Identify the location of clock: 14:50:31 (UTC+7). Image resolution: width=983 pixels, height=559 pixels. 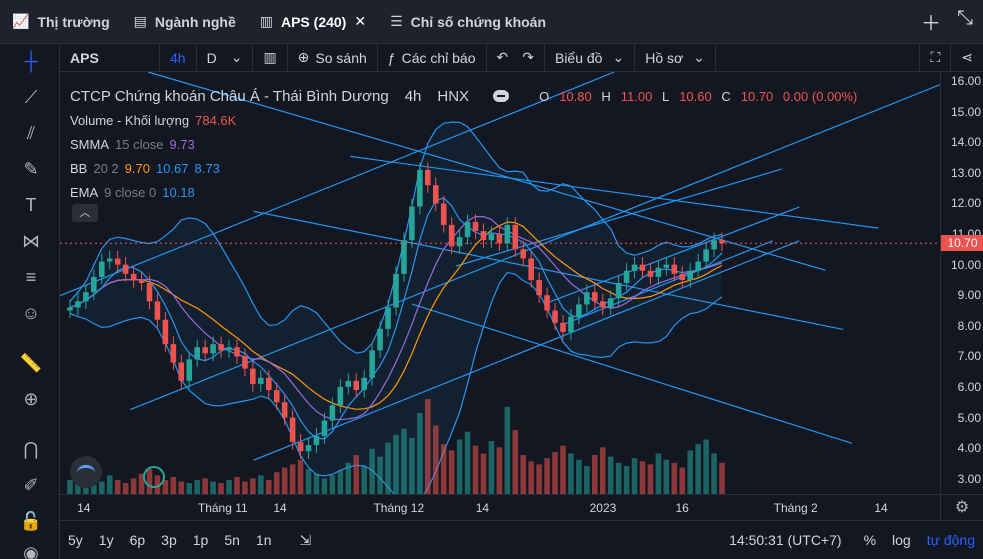
(785, 540).